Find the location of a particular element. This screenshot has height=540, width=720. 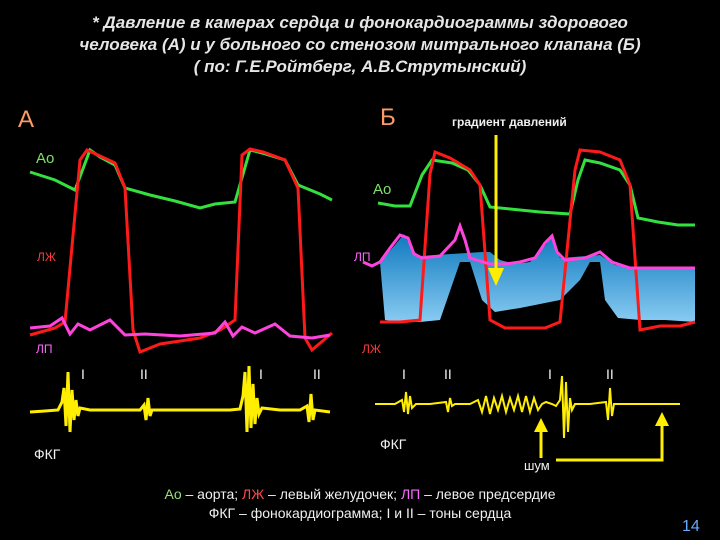

legend-fkg: ФКГ is located at coordinates (222, 513).